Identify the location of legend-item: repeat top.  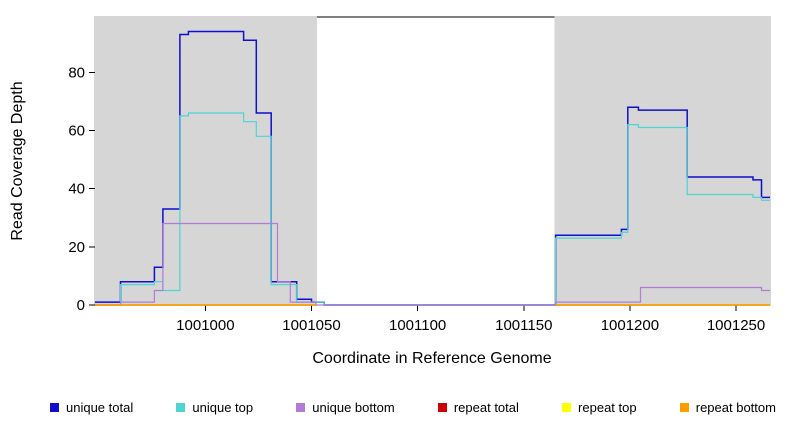
(599, 407).